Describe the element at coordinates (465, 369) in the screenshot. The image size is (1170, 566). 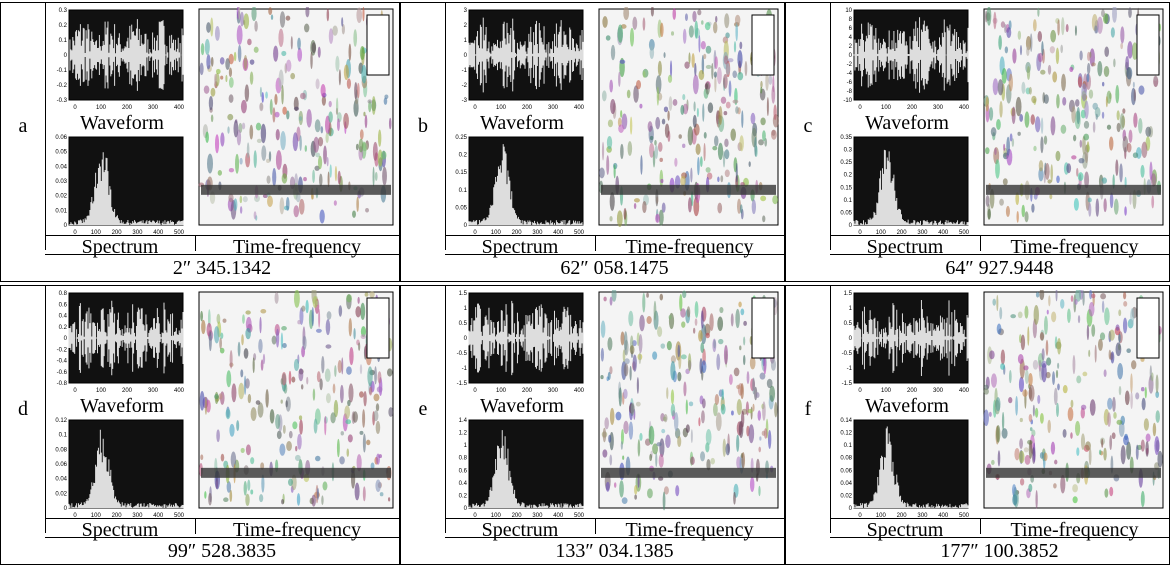
I see `y-tick-label: -1` at that location.